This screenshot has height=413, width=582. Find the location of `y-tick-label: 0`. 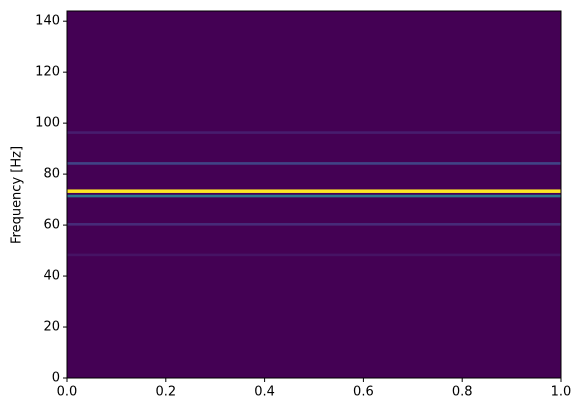

y-tick-label: 0 is located at coordinates (56, 378).